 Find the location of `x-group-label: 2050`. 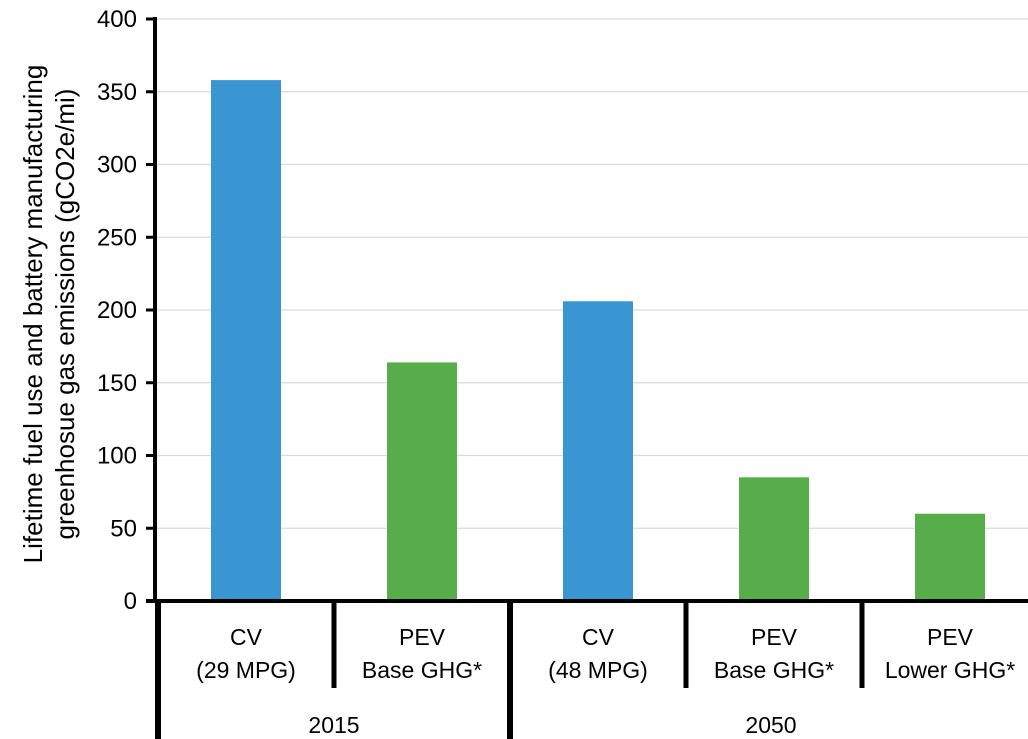

x-group-label: 2050 is located at coordinates (770, 725).